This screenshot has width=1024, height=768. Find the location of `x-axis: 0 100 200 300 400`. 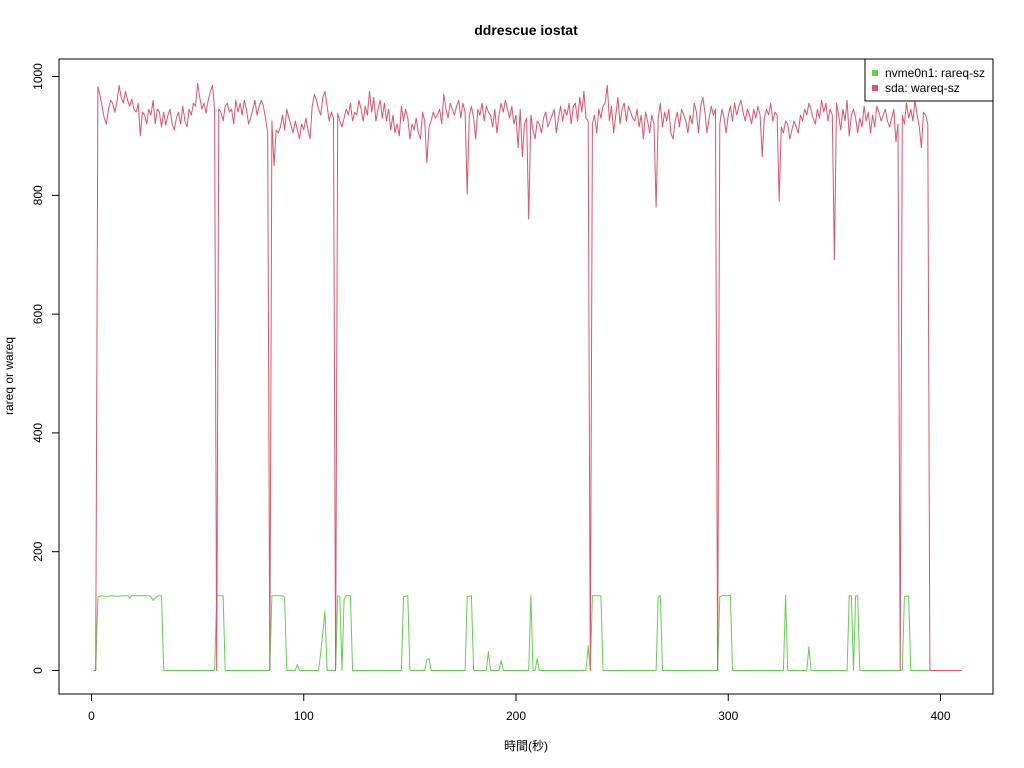

x-axis: 0 100 200 300 400 is located at coordinates (519, 708).